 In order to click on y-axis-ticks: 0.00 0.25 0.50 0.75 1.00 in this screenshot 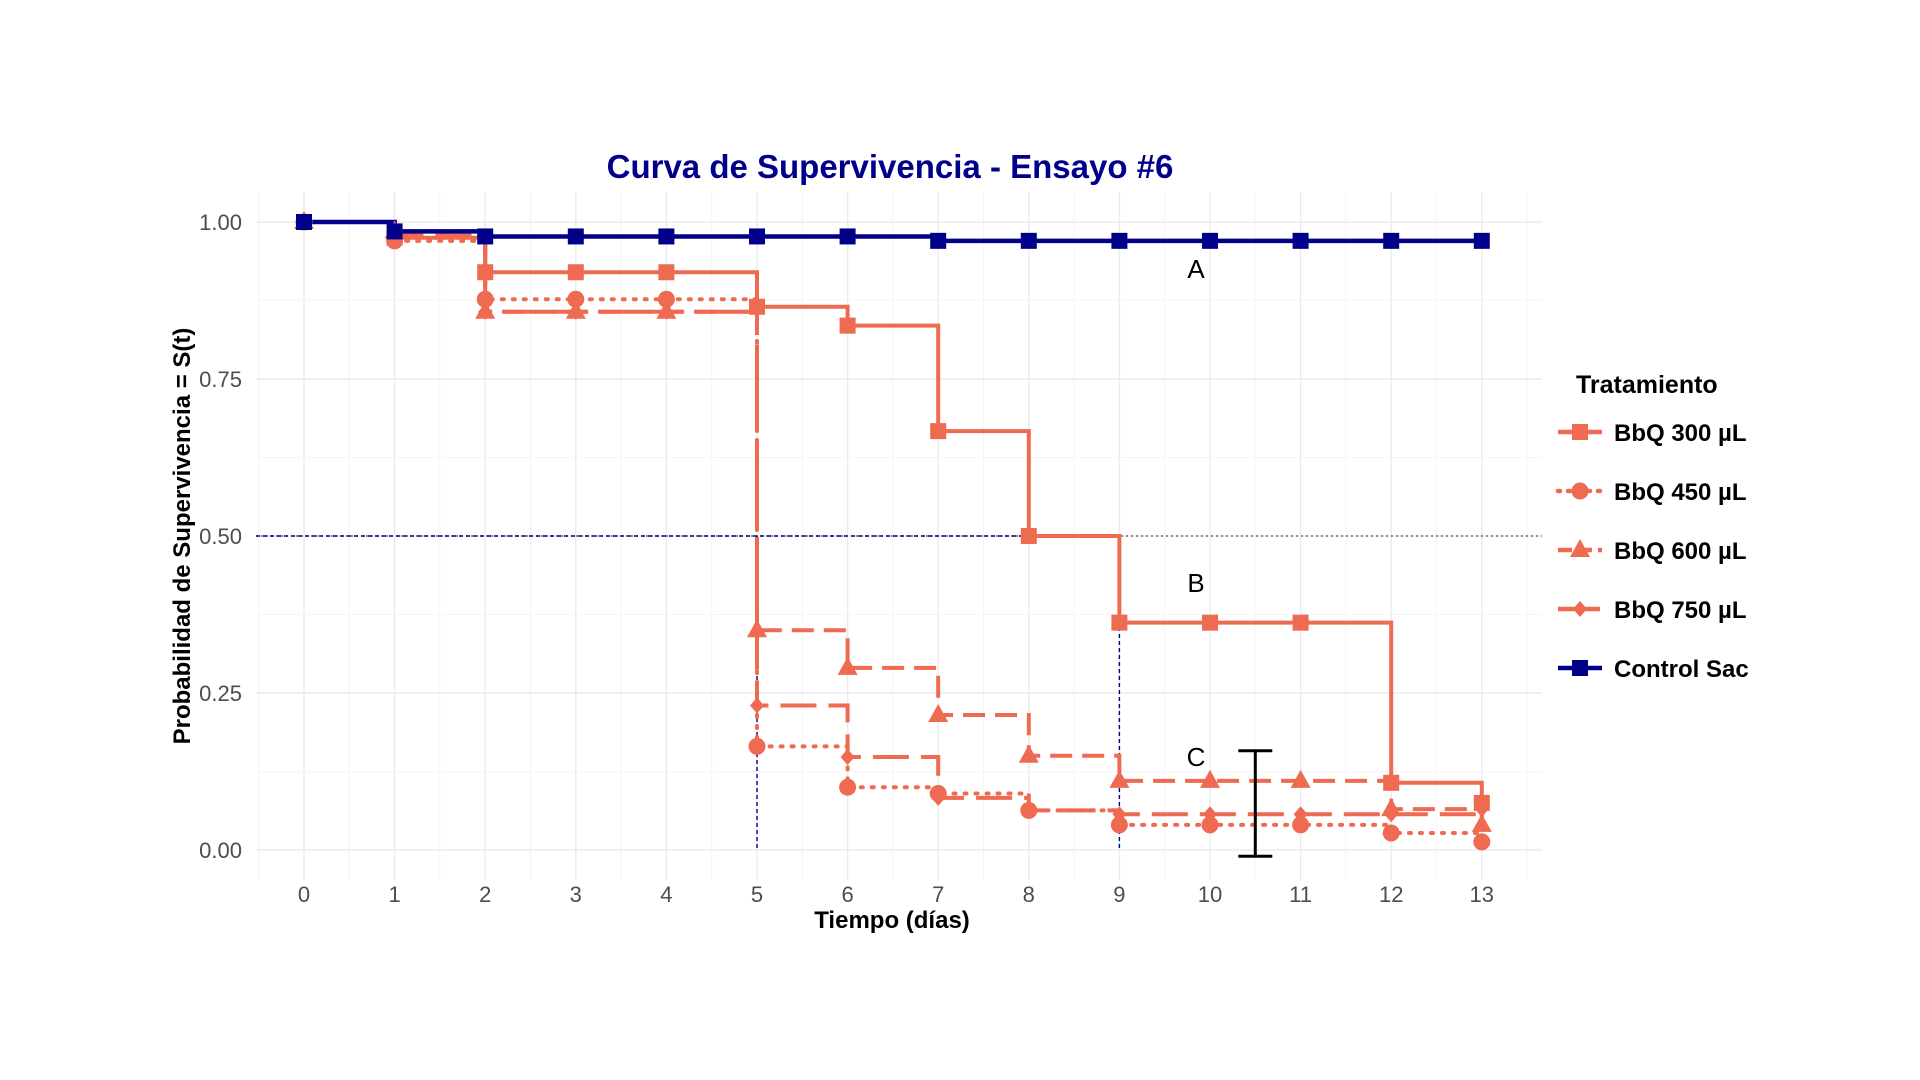, I will do `click(220, 536)`.